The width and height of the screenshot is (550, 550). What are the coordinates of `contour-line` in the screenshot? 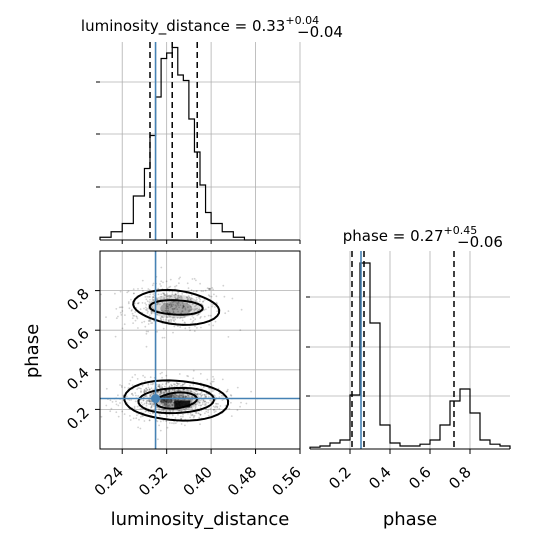 It's located at (176, 400).